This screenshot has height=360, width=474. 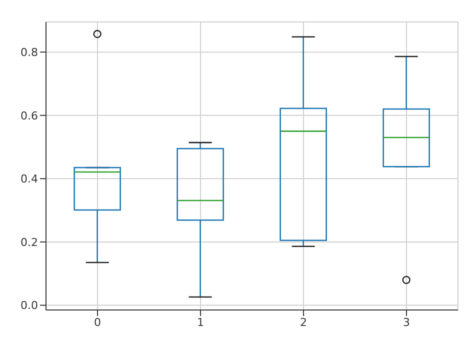 I want to click on y-tick-label: 0.0, so click(x=29, y=305).